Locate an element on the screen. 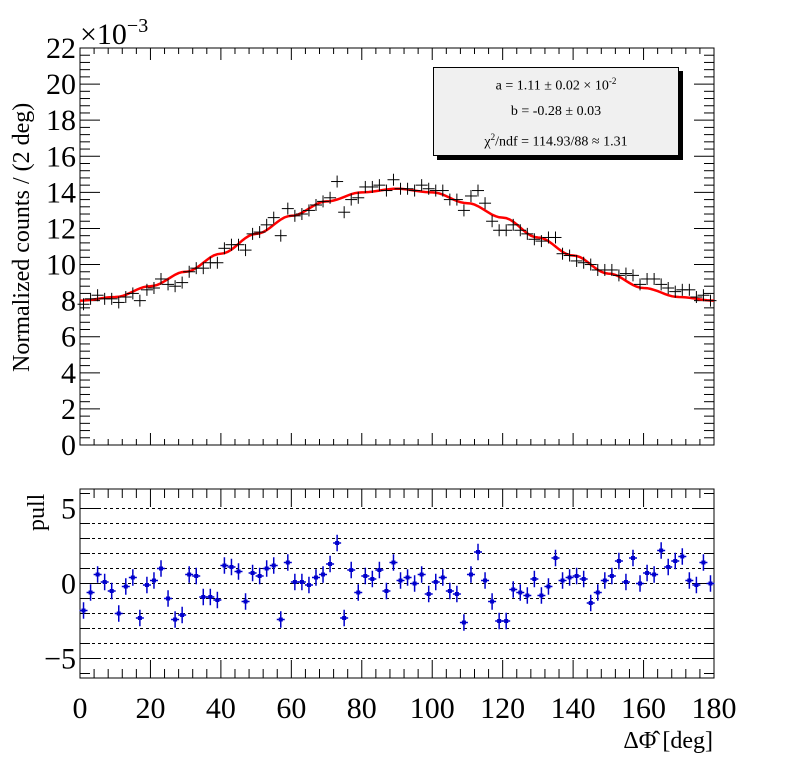  y-tick-label: 2 is located at coordinates (68, 409).